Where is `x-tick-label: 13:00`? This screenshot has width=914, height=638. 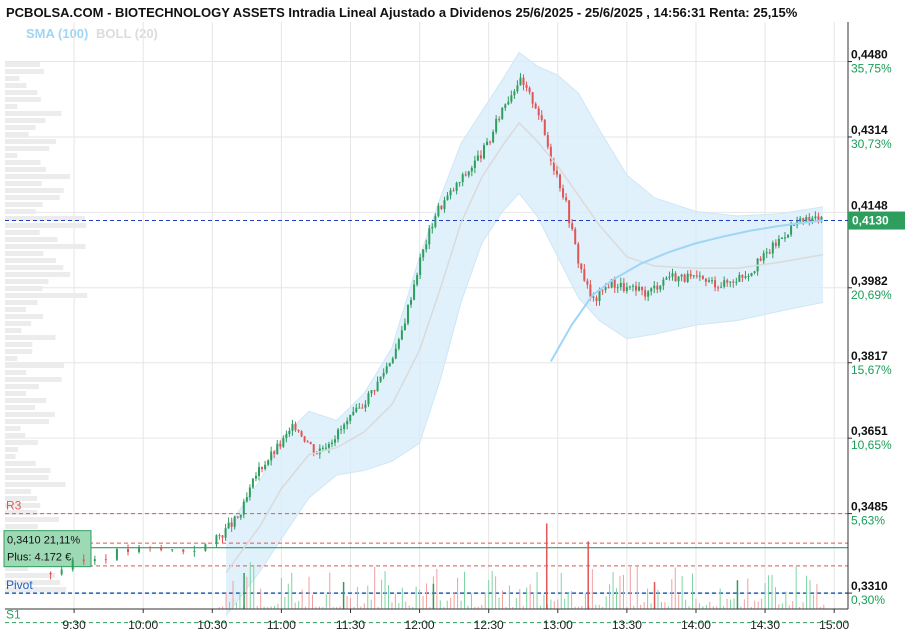
x-tick-label: 13:00 is located at coordinates (558, 625).